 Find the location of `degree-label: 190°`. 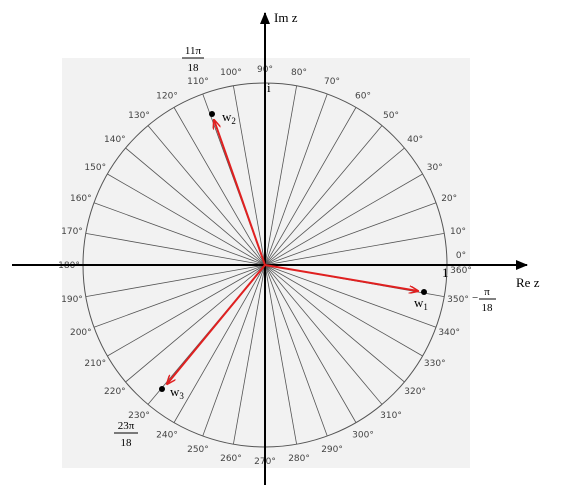

degree-label: 190° is located at coordinates (72, 300).